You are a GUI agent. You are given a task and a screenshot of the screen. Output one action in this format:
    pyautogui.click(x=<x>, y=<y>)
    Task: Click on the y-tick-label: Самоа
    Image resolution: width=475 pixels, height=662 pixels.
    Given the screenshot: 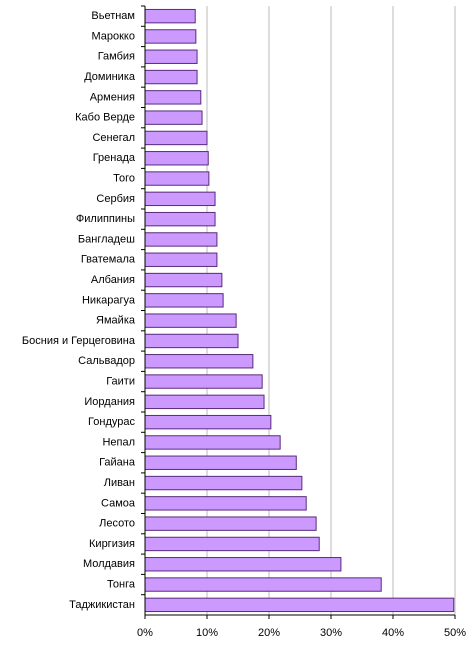 What is the action you would take?
    pyautogui.click(x=118, y=503)
    